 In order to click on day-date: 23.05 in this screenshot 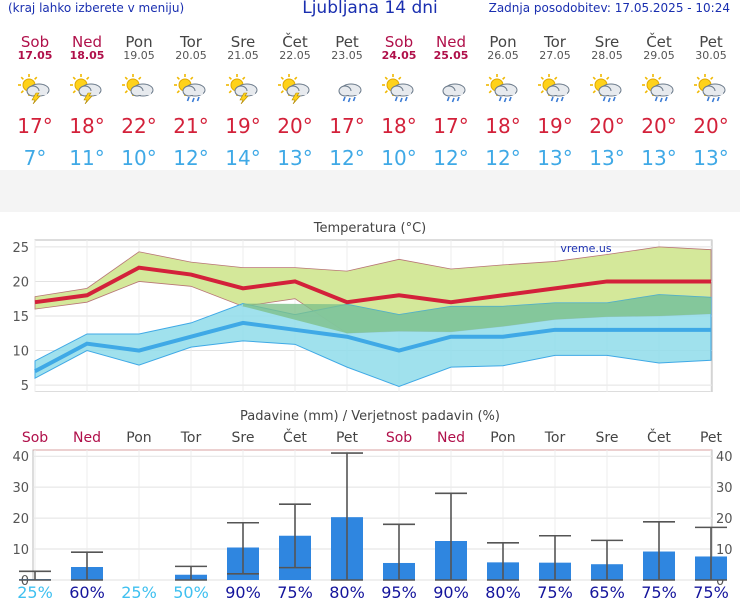, I will do `click(347, 55)`.